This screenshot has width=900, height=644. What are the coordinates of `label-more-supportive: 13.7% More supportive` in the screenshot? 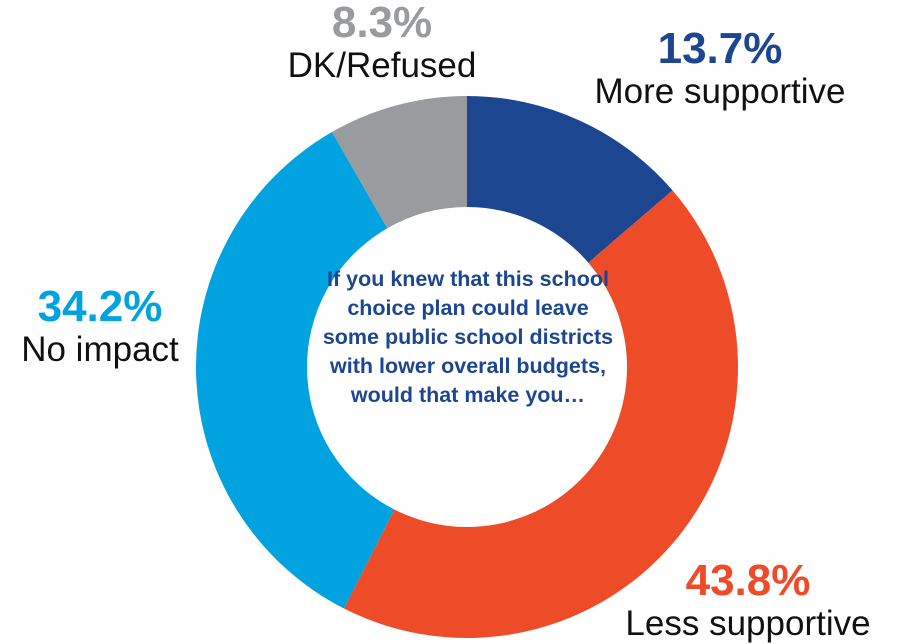 It's located at (720, 69).